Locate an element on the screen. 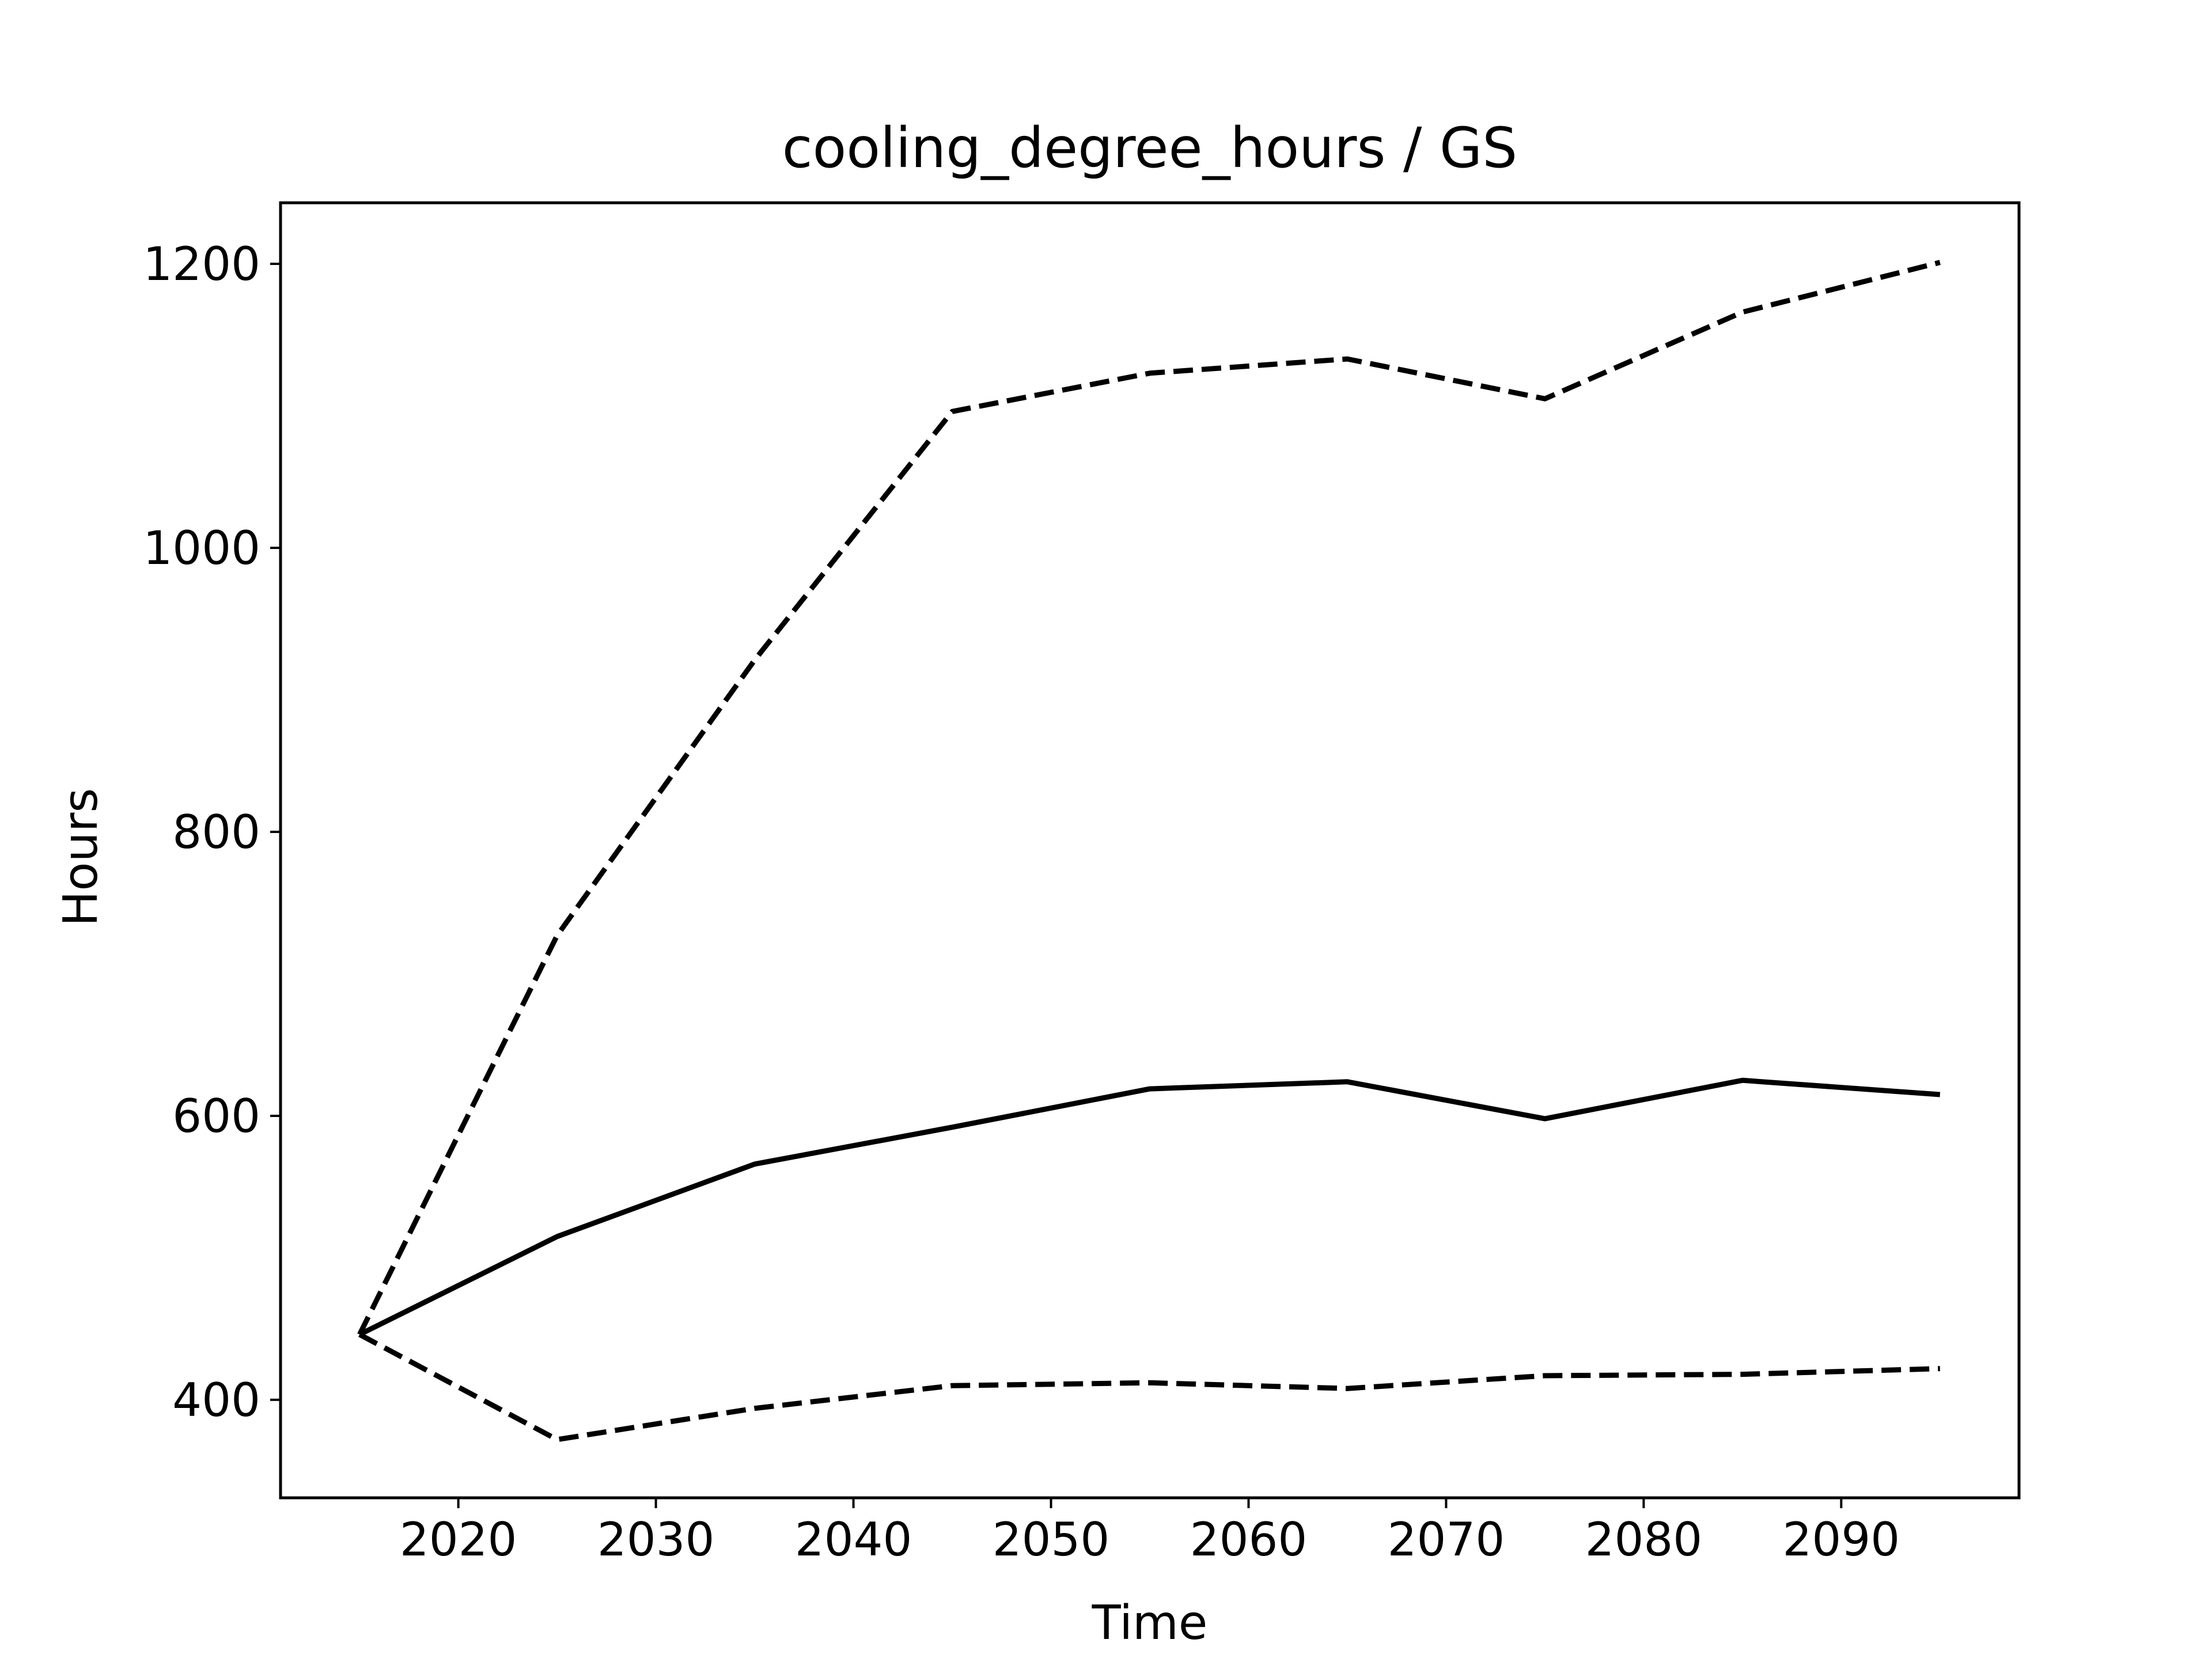  chart-title: cooling_degree_hours / GS is located at coordinates (1149, 148).